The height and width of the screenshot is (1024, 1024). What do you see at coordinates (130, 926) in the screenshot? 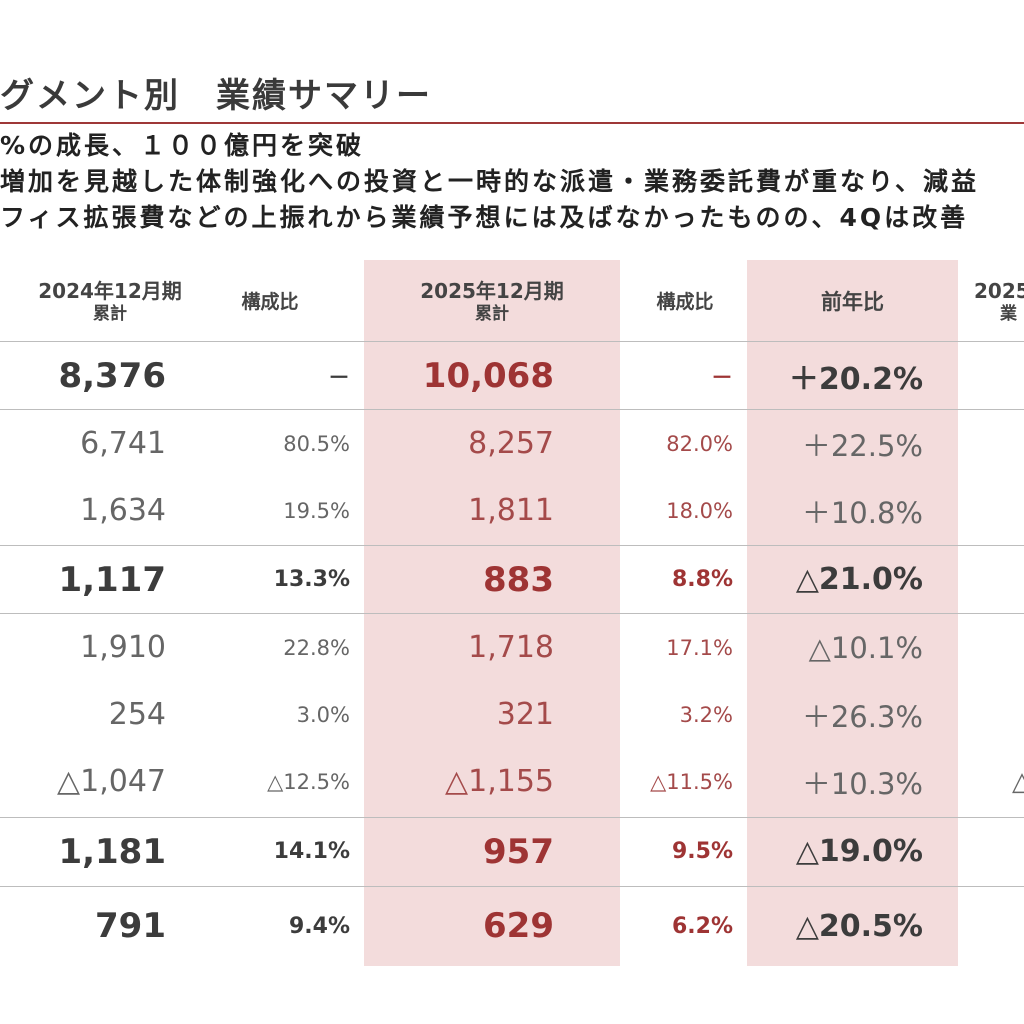
I see `cell-prev: 791` at bounding box center [130, 926].